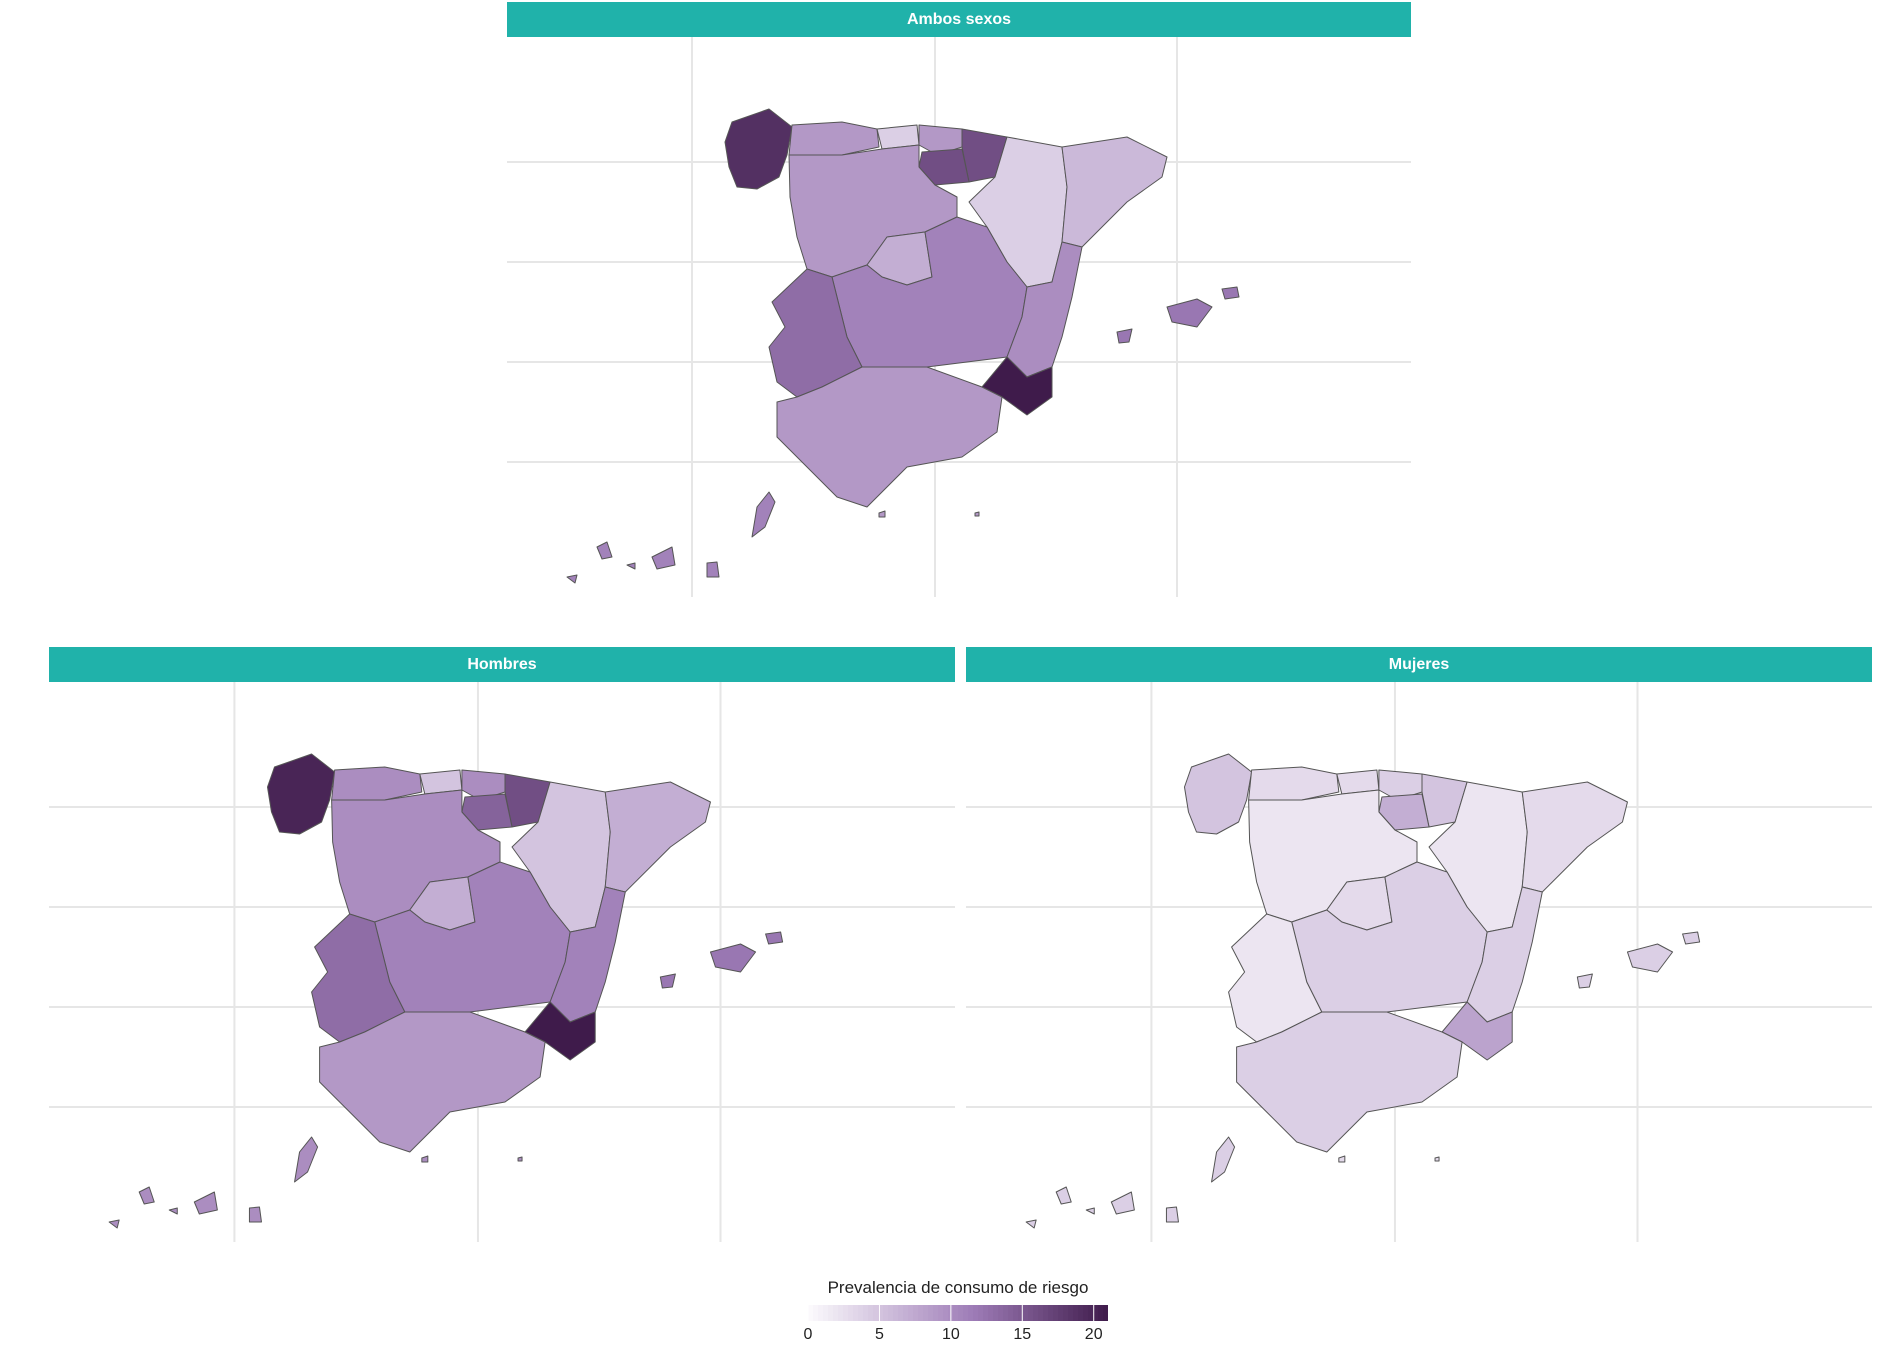 The height and width of the screenshot is (1349, 1900). I want to click on panel-title-mujeres: Mujeres, so click(1419, 664).